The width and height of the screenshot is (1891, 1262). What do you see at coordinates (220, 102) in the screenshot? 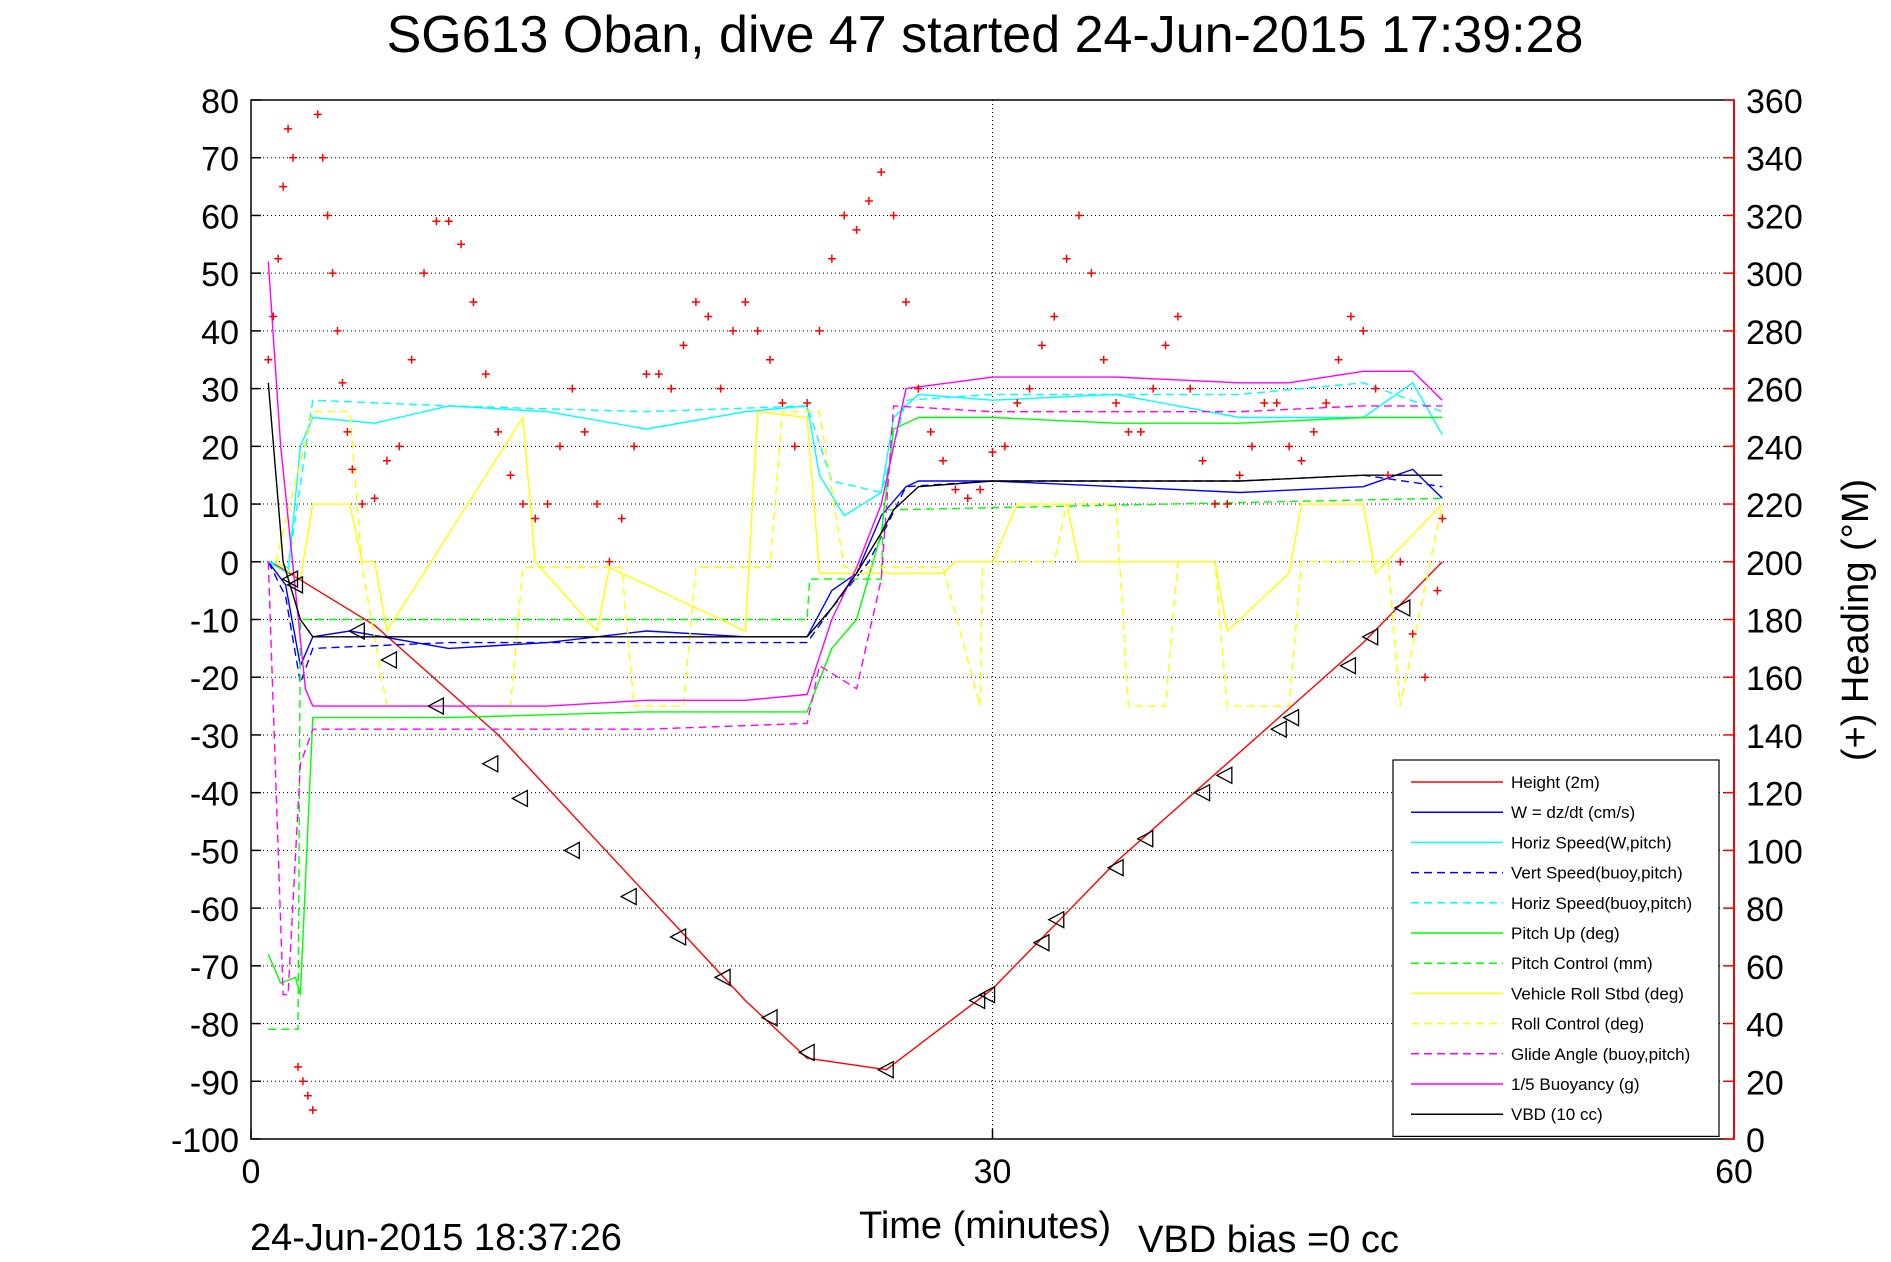
I see `y-tick-label: 80` at bounding box center [220, 102].